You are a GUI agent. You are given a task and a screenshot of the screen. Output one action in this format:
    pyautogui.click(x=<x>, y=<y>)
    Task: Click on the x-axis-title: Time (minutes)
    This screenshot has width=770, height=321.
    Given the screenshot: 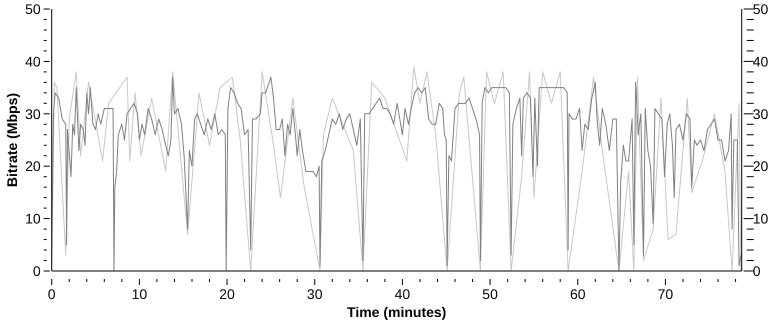 What is the action you would take?
    pyautogui.click(x=396, y=312)
    